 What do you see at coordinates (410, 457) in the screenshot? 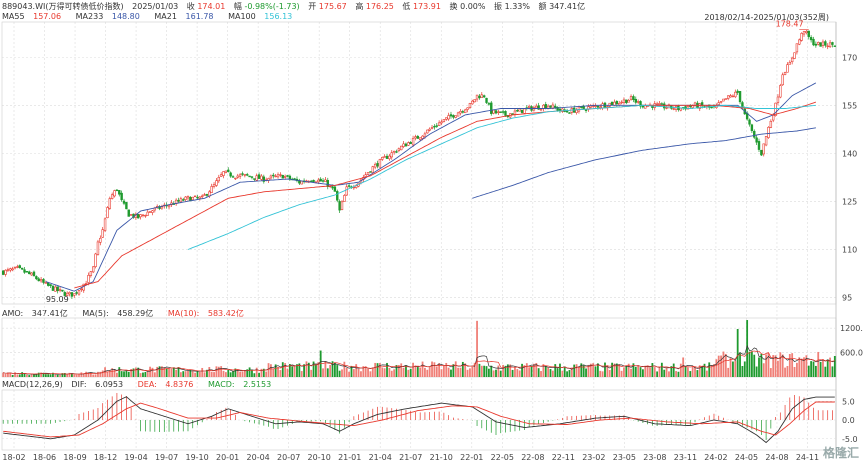
I see `x-tick-label: 21-07` at bounding box center [410, 457].